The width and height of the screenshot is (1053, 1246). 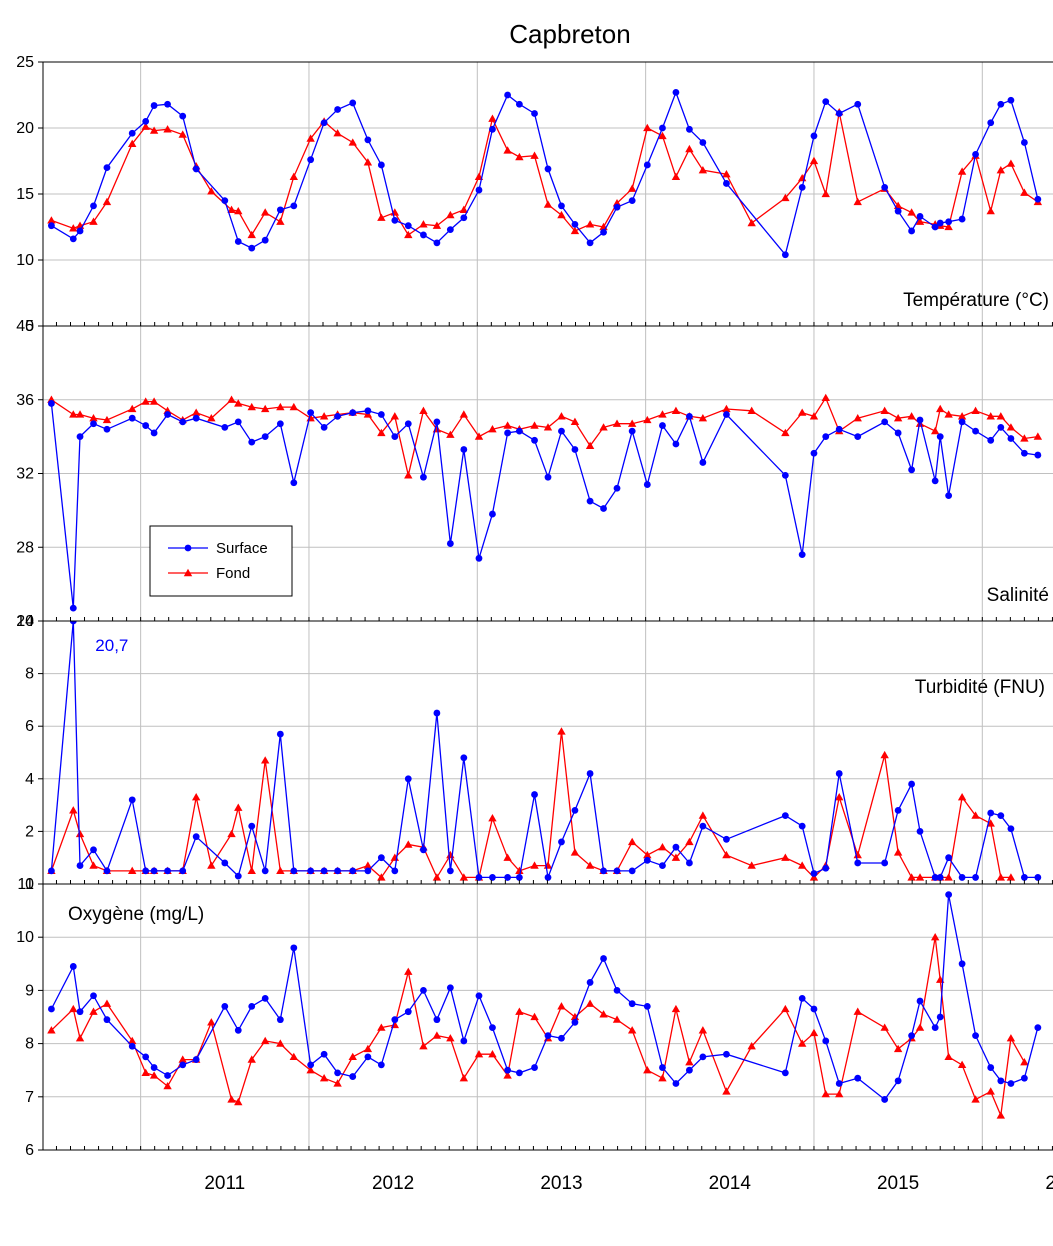 I want to click on legend-label-fond: Fond, so click(x=233, y=573).